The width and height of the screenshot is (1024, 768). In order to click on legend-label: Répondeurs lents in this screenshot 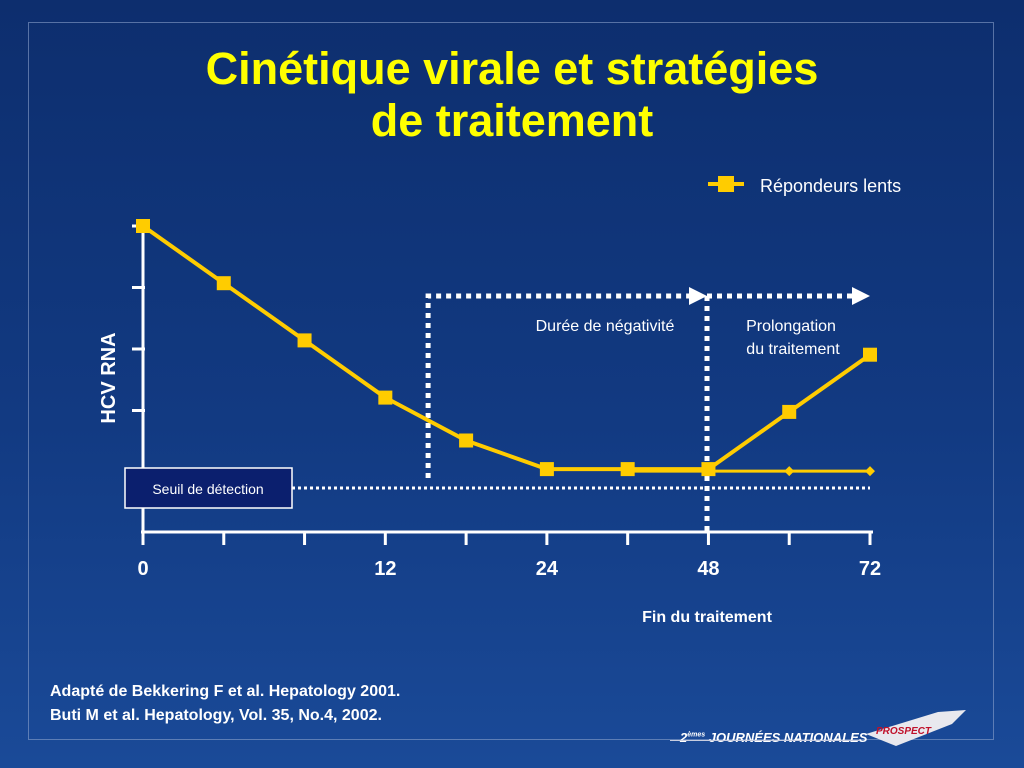, I will do `click(830, 186)`.